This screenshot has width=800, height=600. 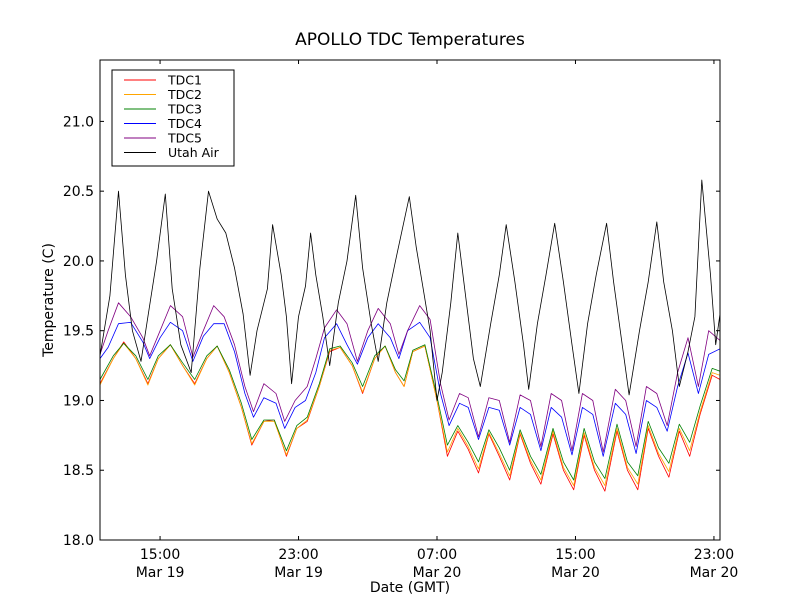 I want to click on y-tick-label: 18.0, so click(x=78, y=541).